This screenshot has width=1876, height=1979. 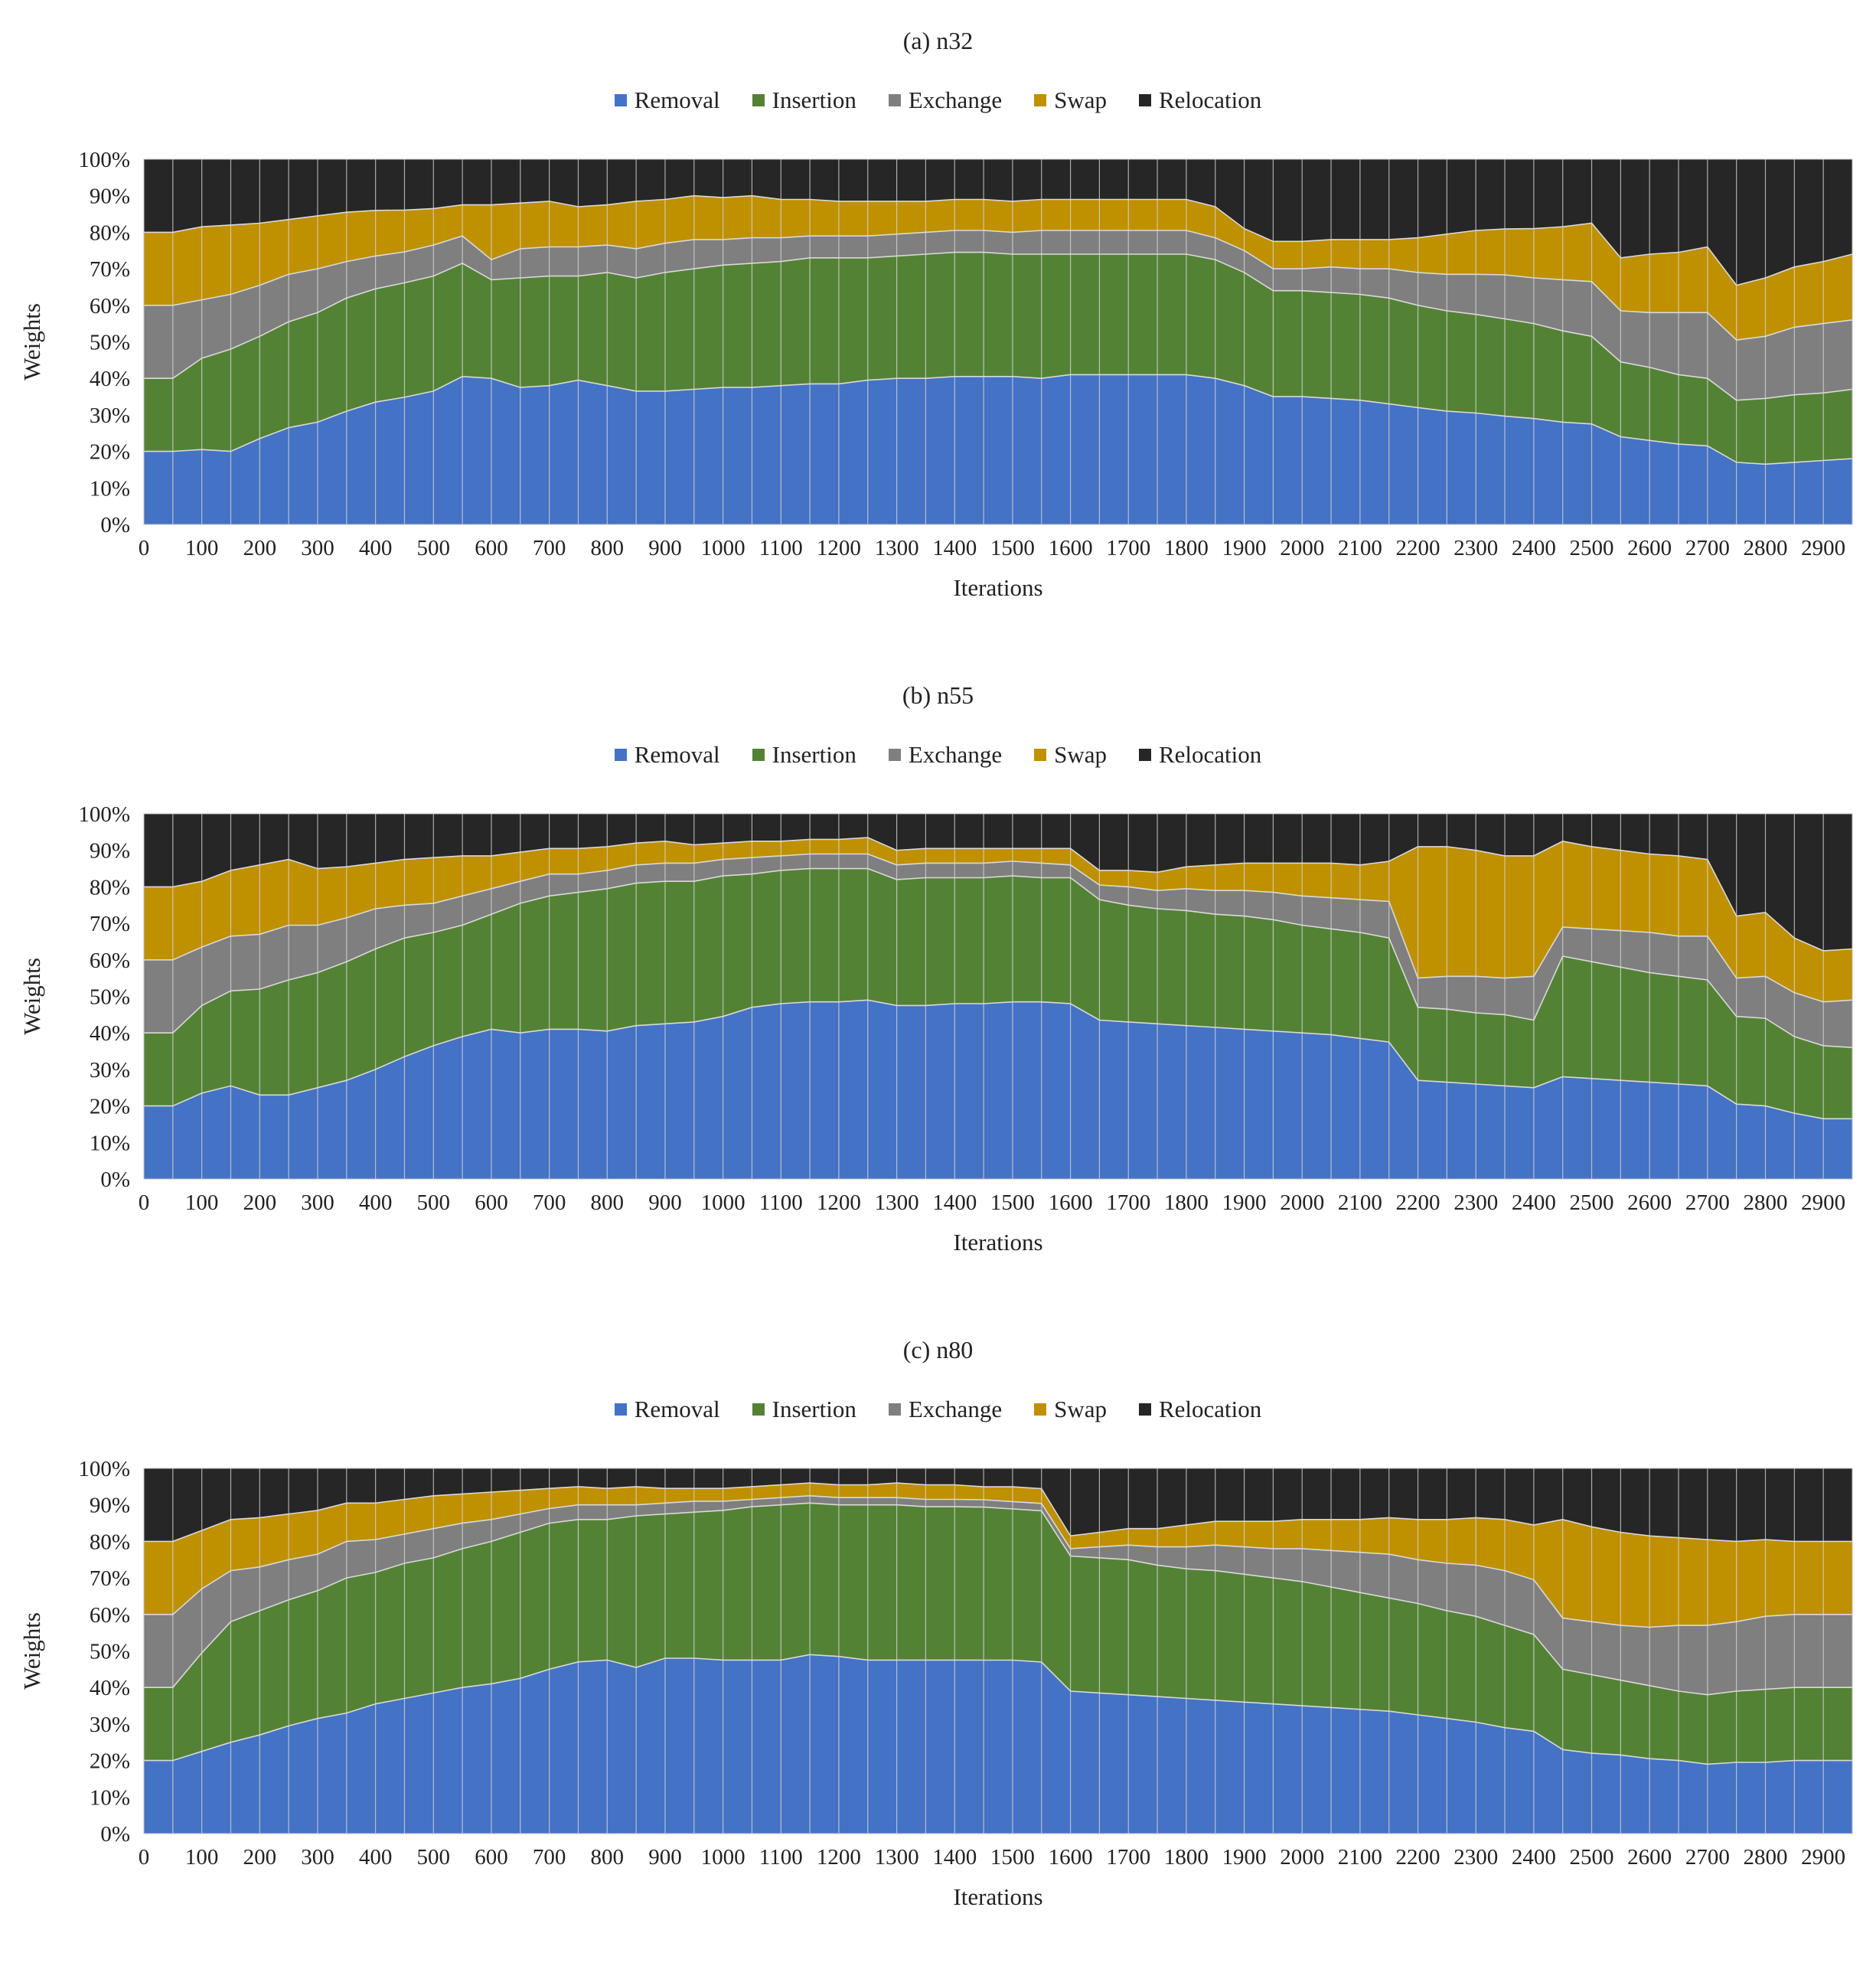 I want to click on boundary-removal, so click(x=998, y=1059).